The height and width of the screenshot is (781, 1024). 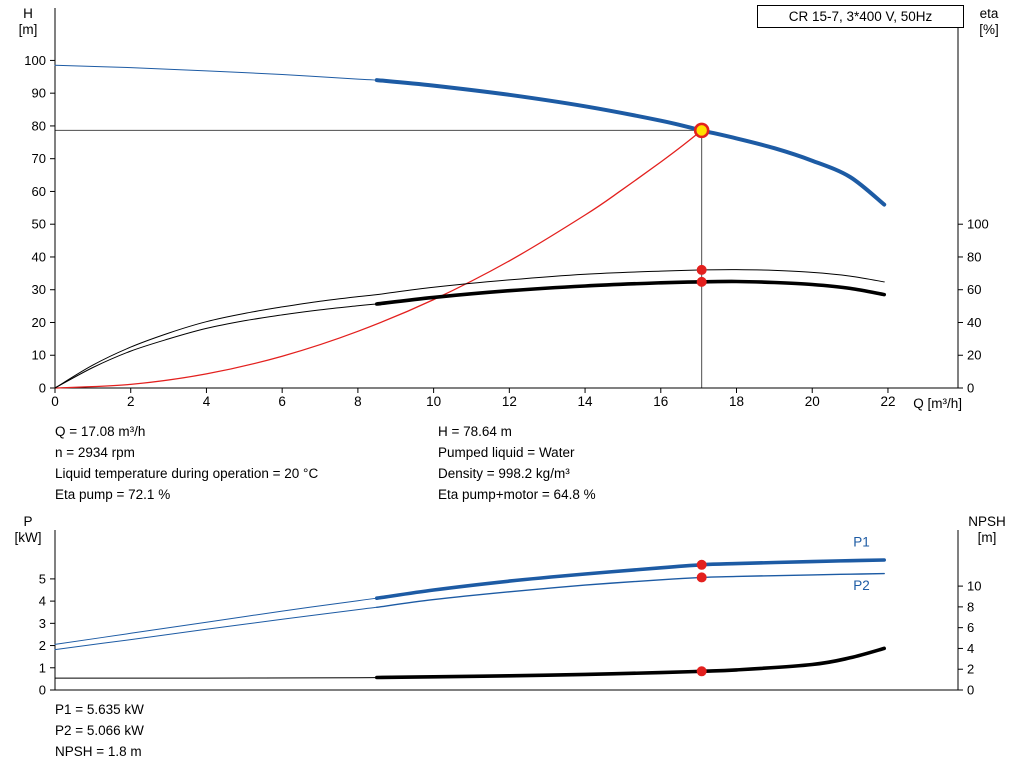 What do you see at coordinates (987, 537) in the screenshot?
I see `npsh-axis-unit: [m]` at bounding box center [987, 537].